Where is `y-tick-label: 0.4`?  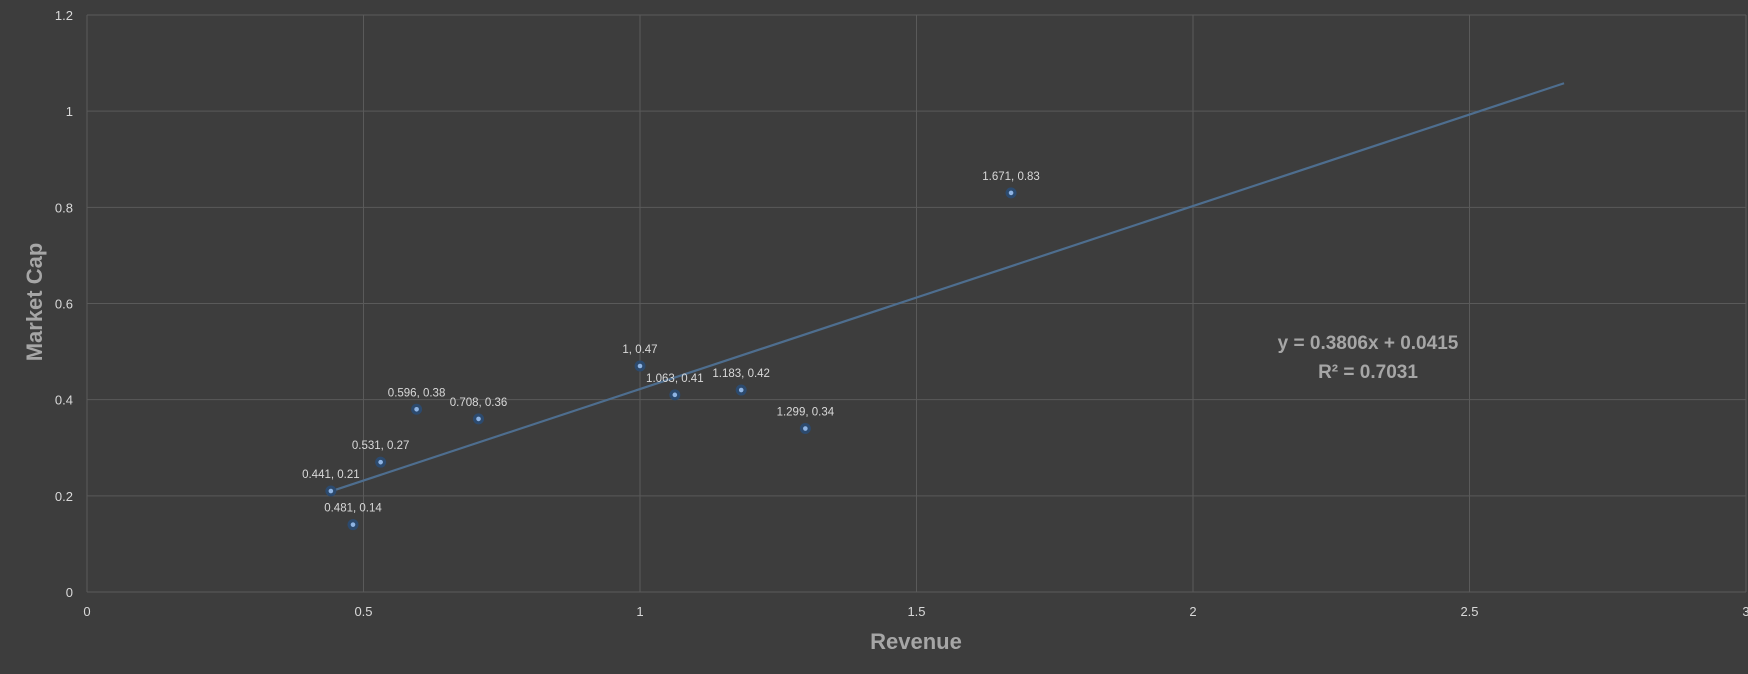 y-tick-label: 0.4 is located at coordinates (64, 400).